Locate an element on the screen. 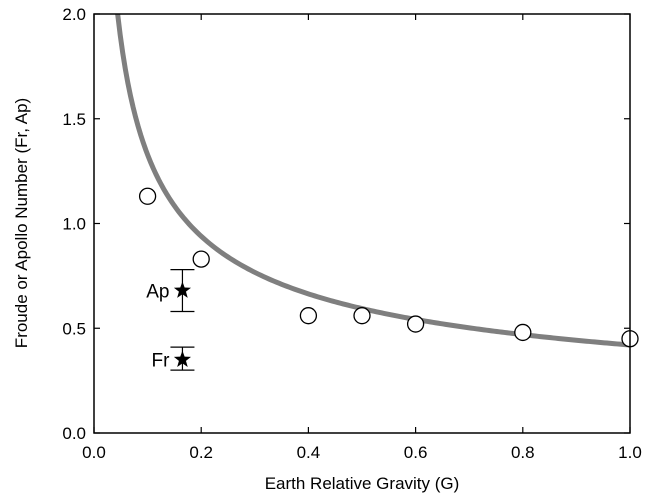 Image resolution: width=656 pixels, height=497 pixels. star-label: Fr is located at coordinates (161, 361).